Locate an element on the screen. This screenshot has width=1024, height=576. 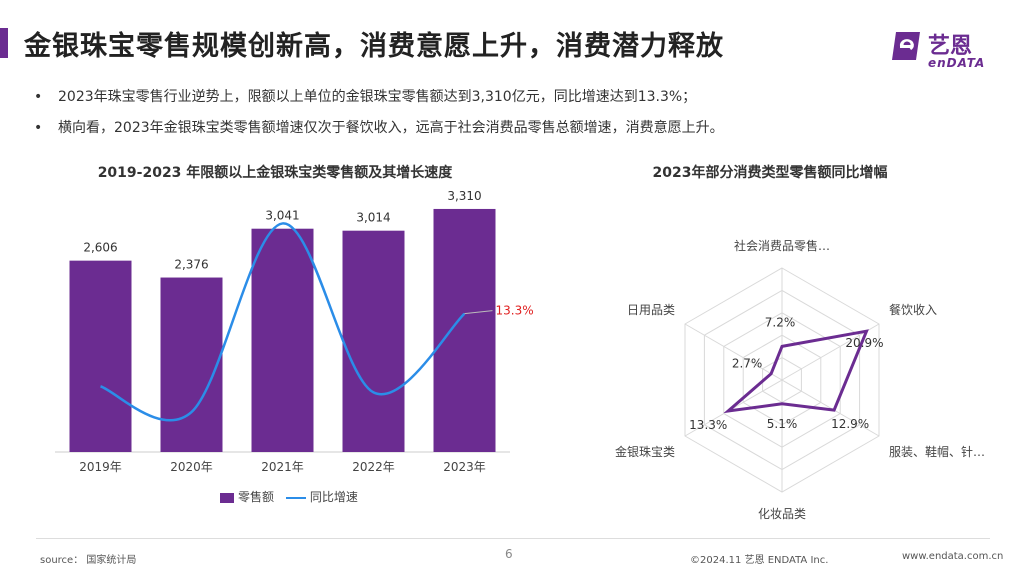
bar-value-label: 2,606 is located at coordinates (100, 248).